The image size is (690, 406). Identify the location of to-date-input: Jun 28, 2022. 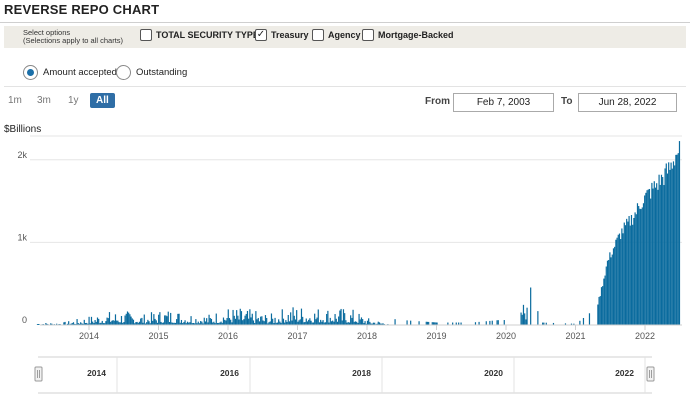
(627, 102).